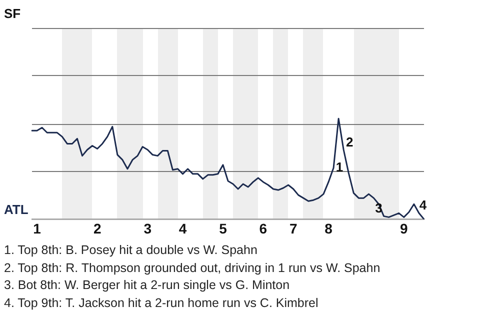 The image size is (480, 320). Describe the element at coordinates (223, 228) in the screenshot. I see `x-tick-label: 5` at that location.